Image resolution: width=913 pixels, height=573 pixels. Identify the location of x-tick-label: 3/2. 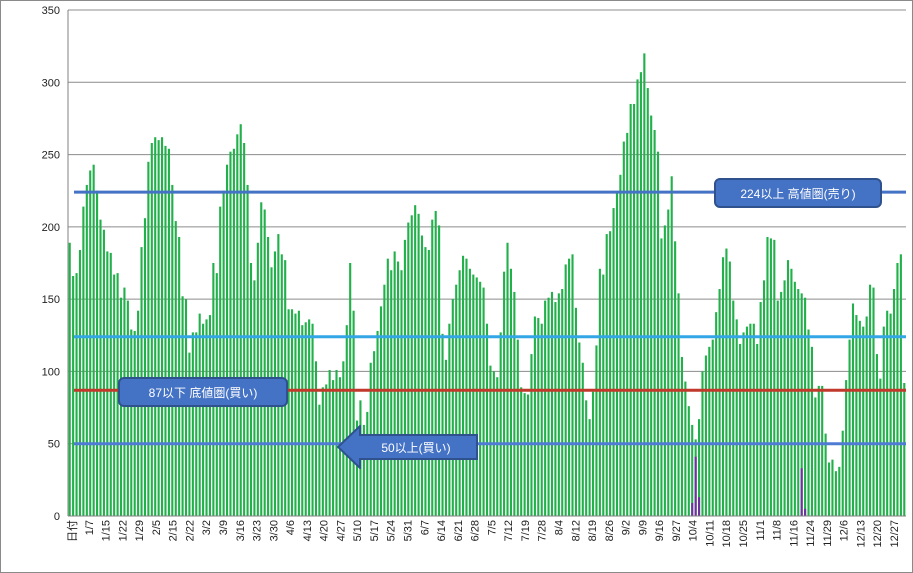
(207, 527).